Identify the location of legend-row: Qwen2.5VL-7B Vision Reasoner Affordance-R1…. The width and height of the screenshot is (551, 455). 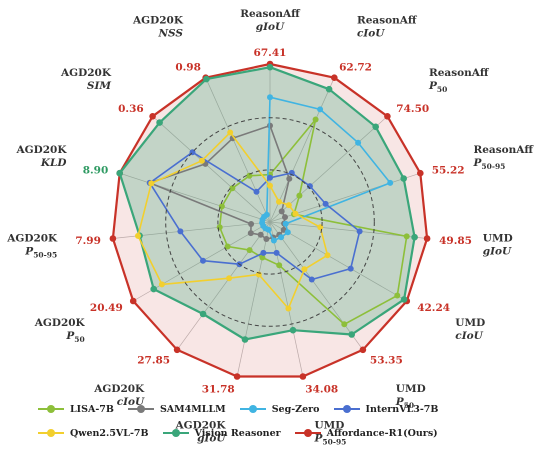
(278, 433).